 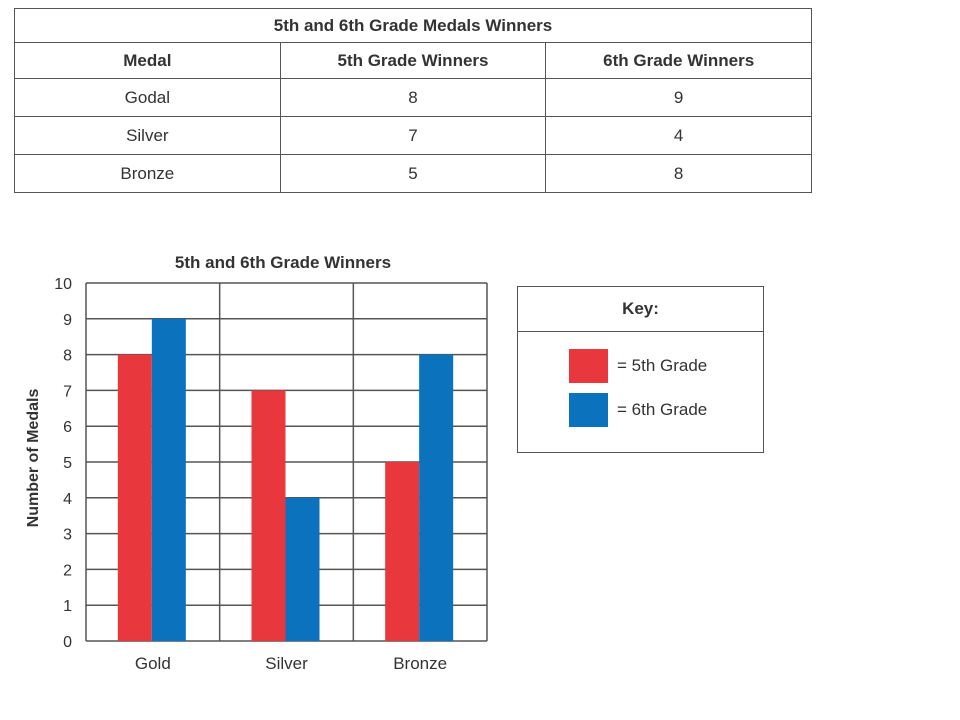 I want to click on table-cell: 8, so click(x=678, y=173).